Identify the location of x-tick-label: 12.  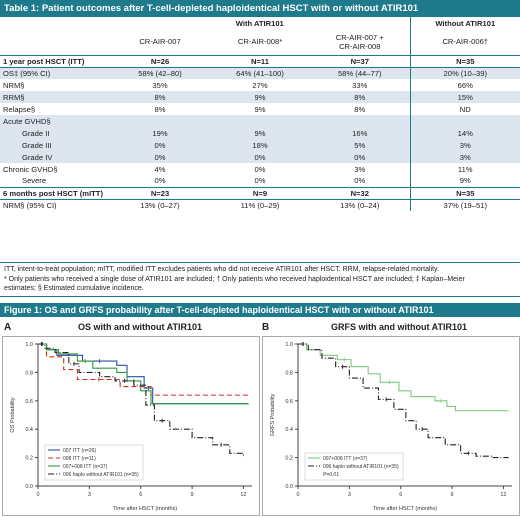
(243, 495).